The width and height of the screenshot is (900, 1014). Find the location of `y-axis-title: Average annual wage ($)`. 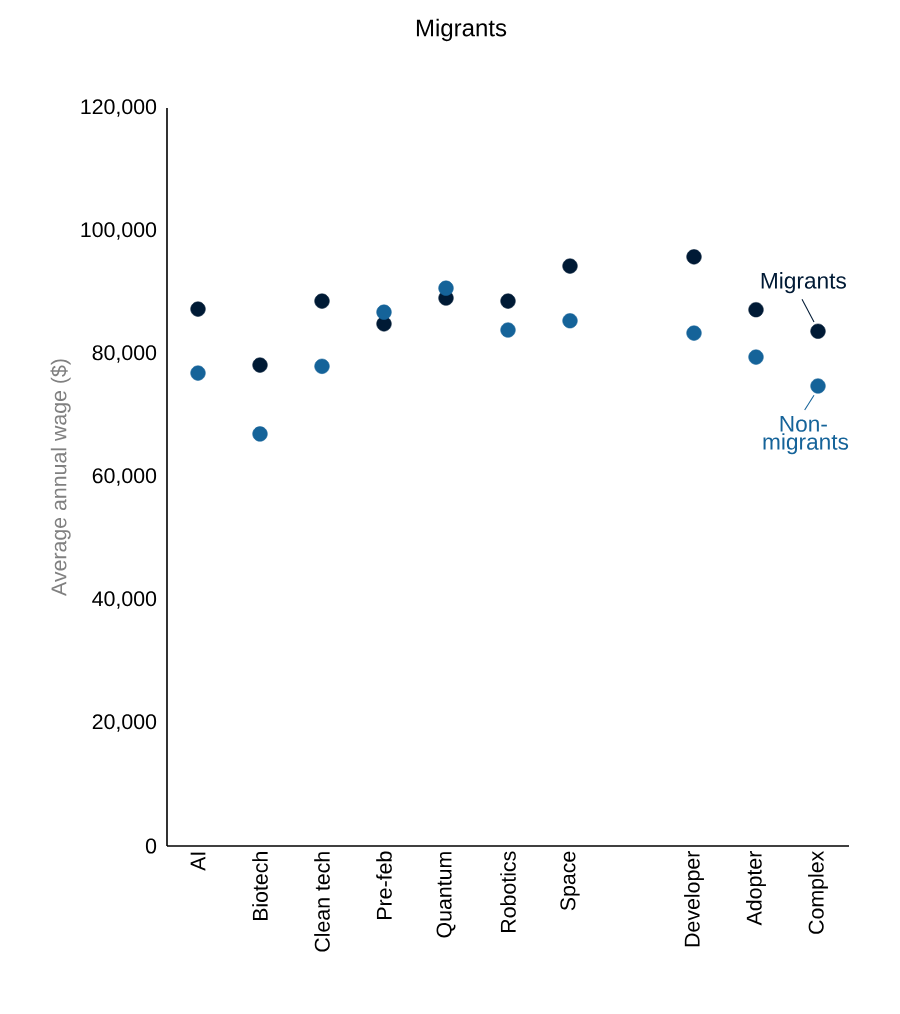

y-axis-title: Average annual wage ($) is located at coordinates (60, 477).